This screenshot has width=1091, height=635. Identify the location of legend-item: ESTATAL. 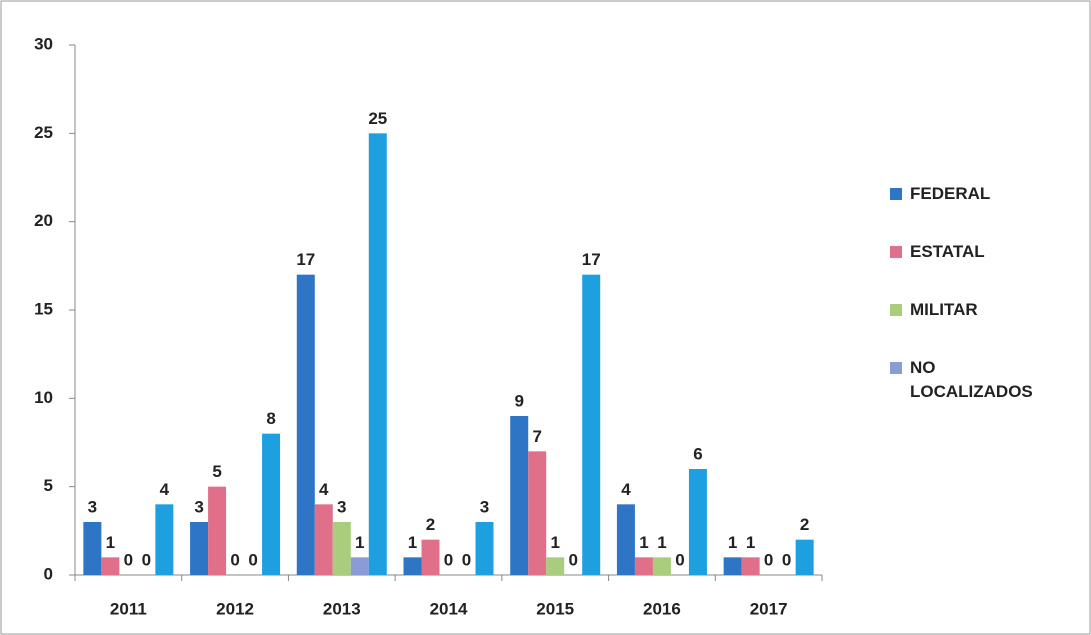
(975, 252).